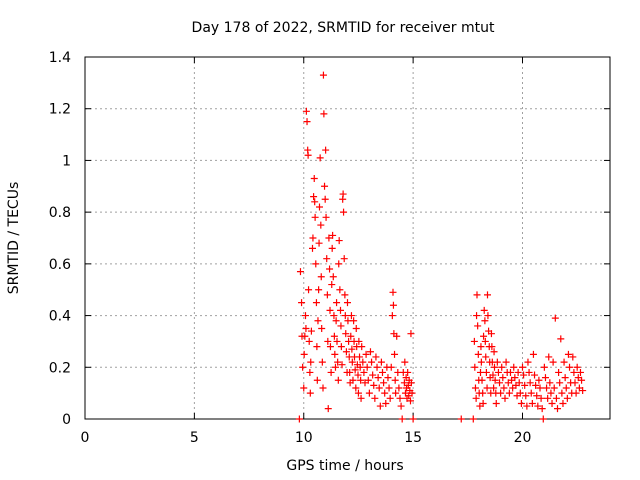 This screenshot has height=480, width=640. Describe the element at coordinates (66, 161) in the screenshot. I see `y-tick-label: 1` at that location.